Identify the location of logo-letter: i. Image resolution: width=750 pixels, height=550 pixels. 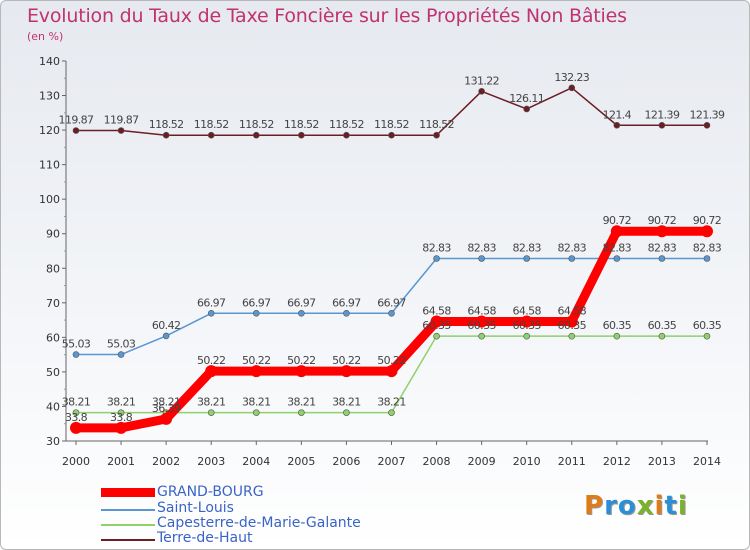
(682, 506).